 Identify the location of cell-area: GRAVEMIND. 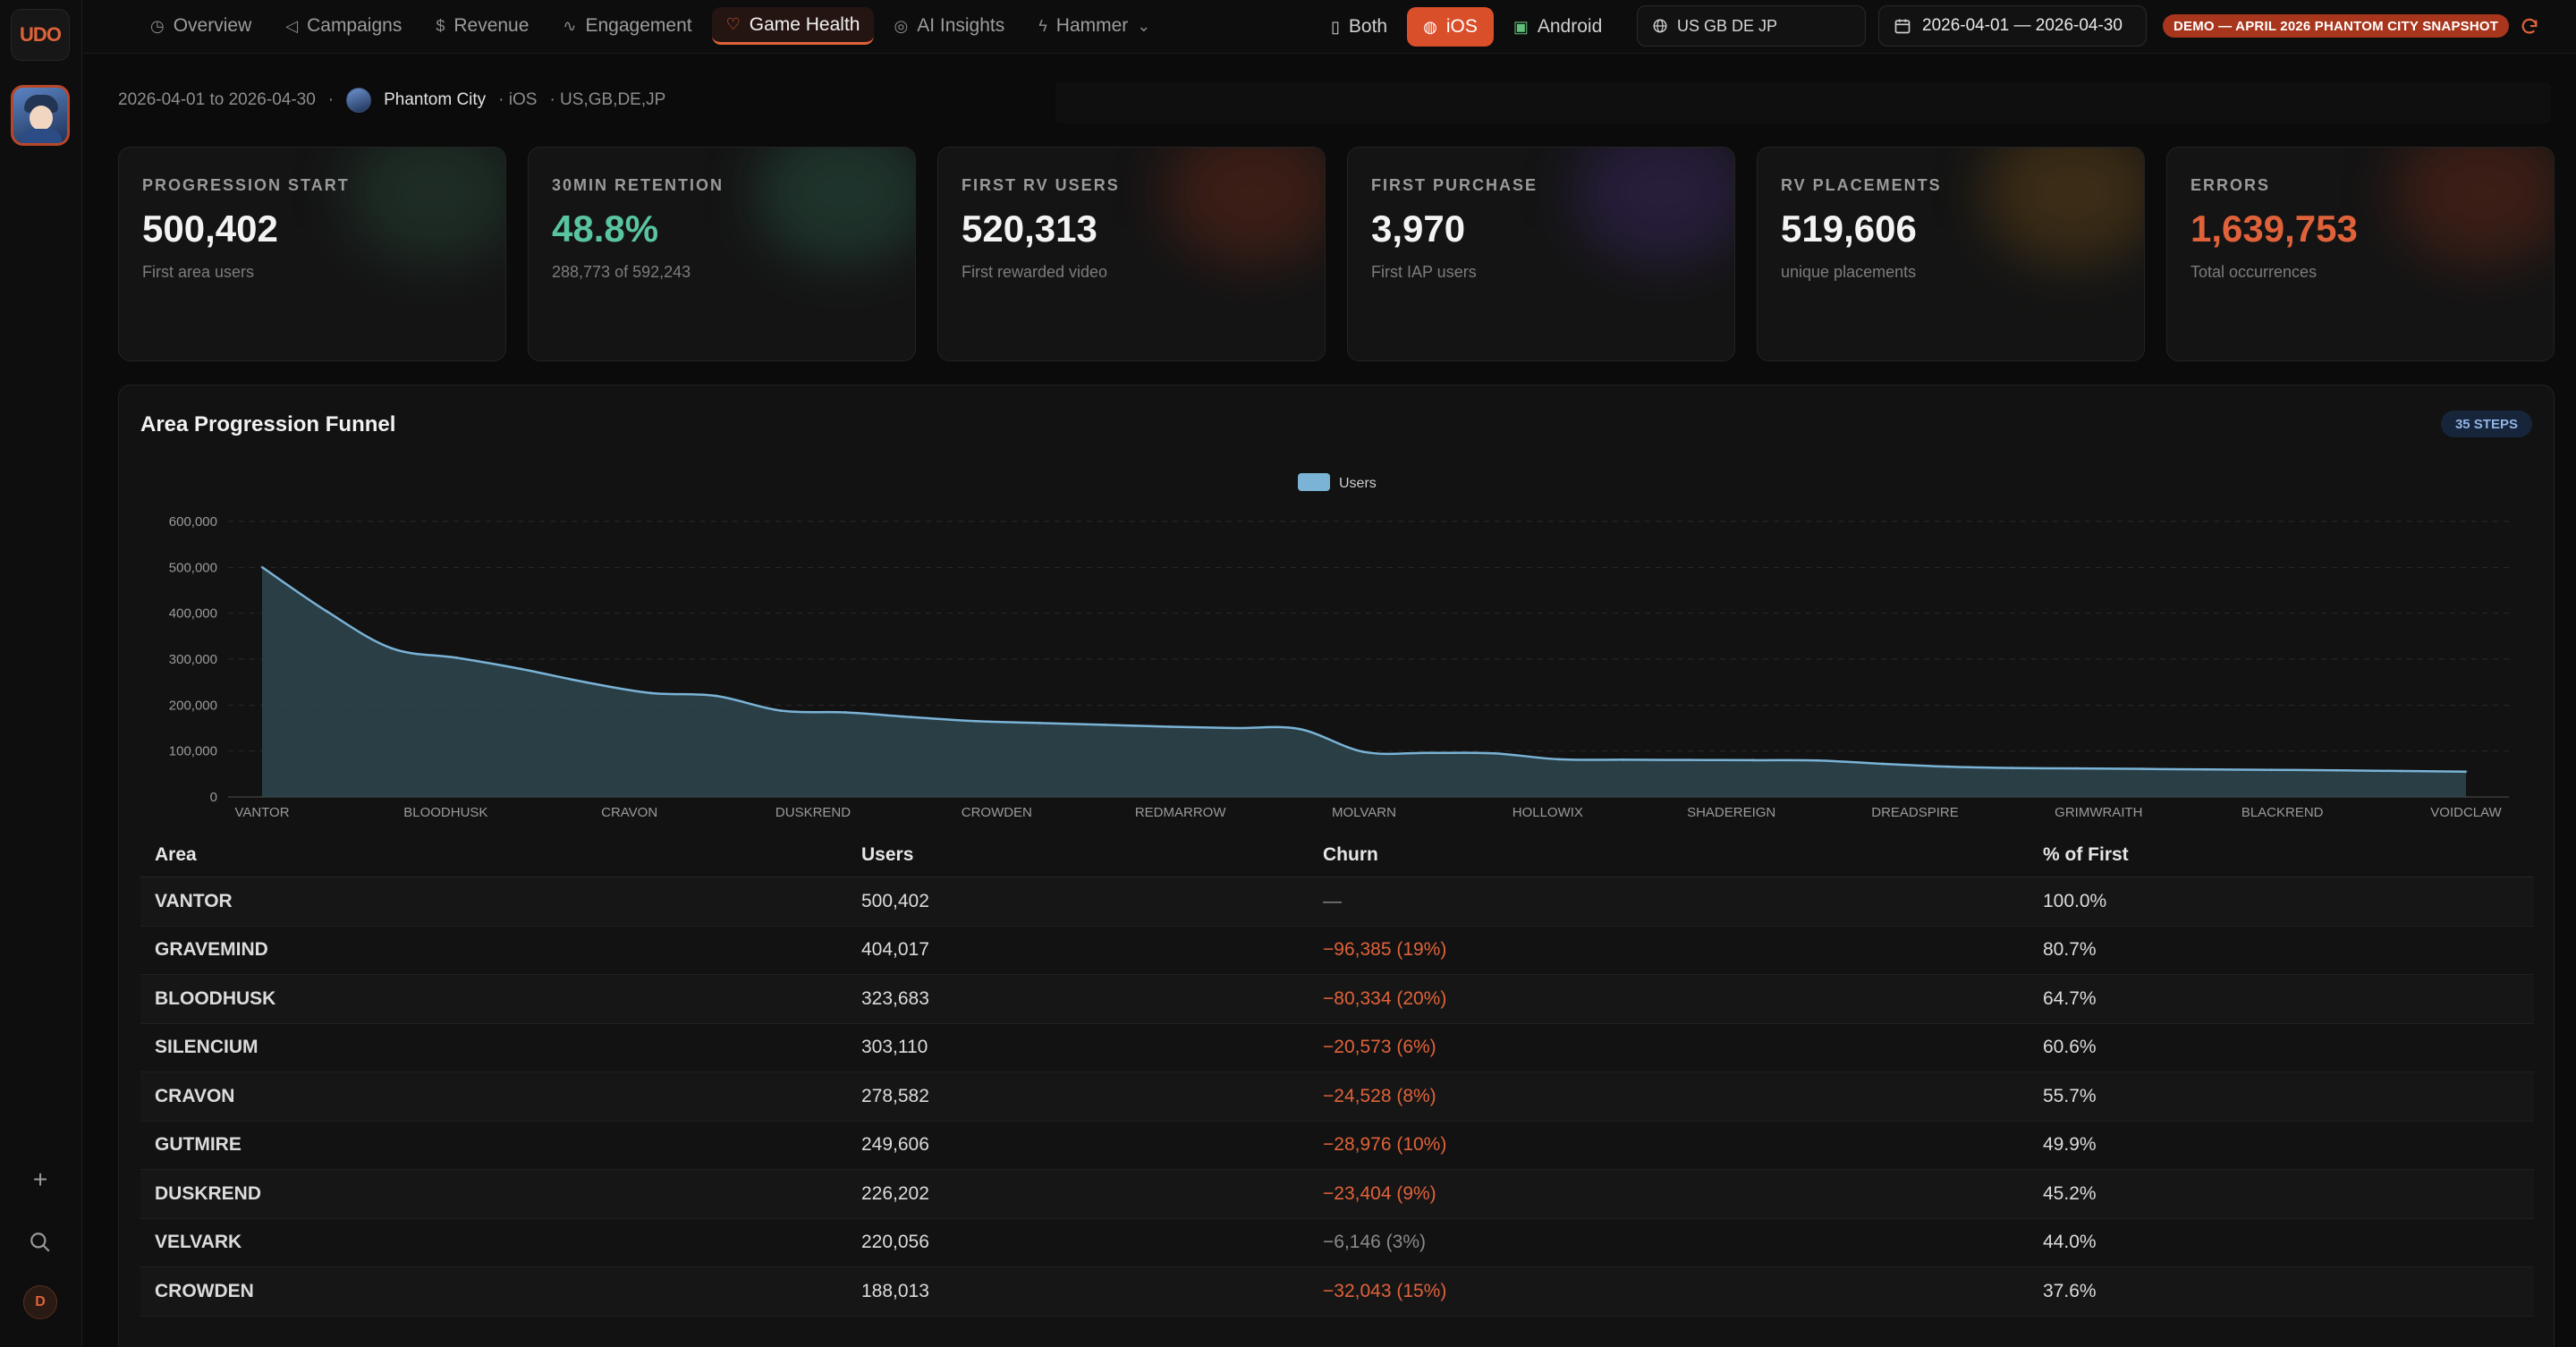
(211, 950).